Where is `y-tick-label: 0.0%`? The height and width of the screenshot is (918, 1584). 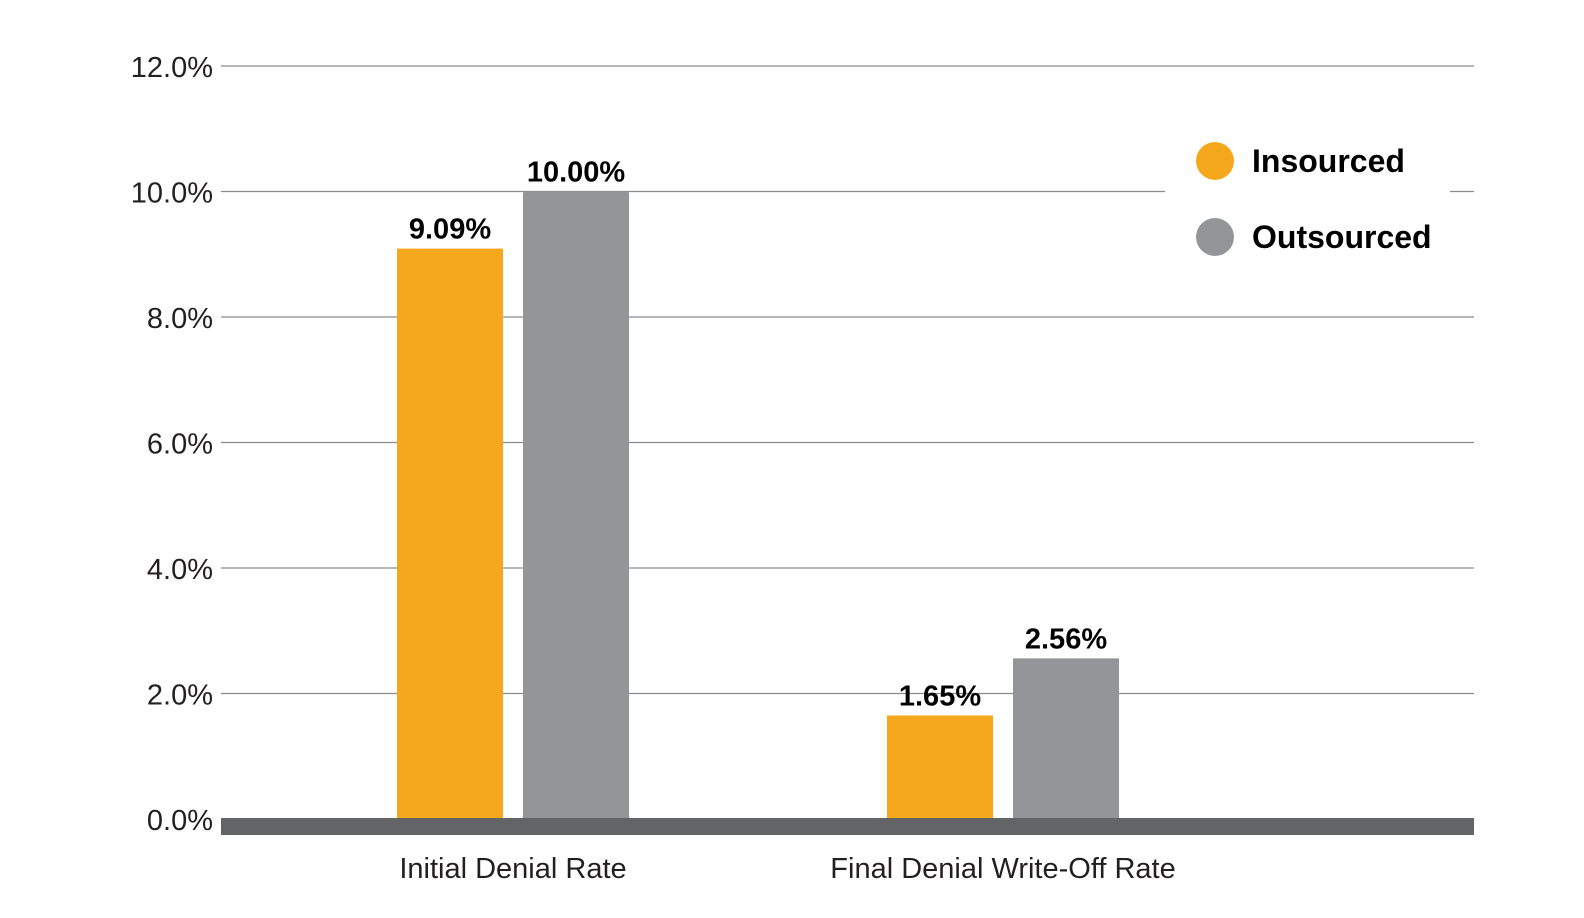 y-tick-label: 0.0% is located at coordinates (180, 821).